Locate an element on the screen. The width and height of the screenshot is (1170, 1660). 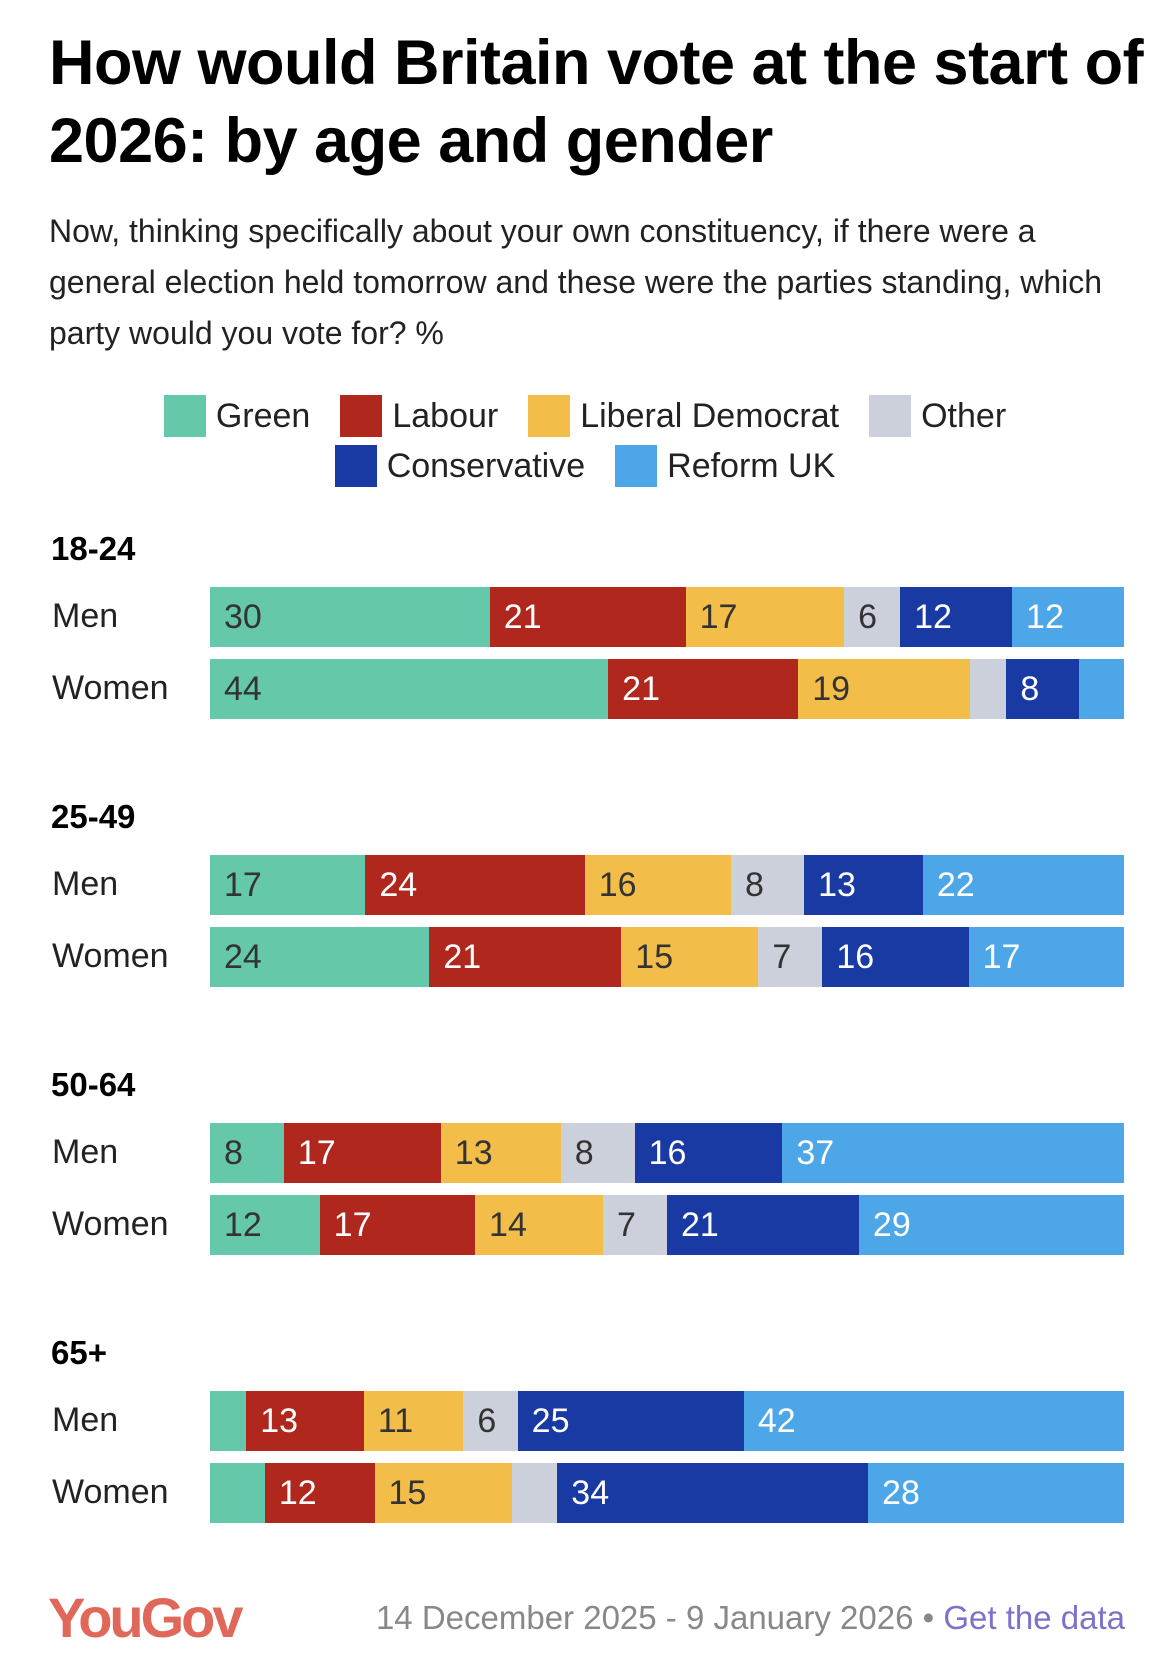
bar-segment-reform-uk: 37 is located at coordinates (953, 1153).